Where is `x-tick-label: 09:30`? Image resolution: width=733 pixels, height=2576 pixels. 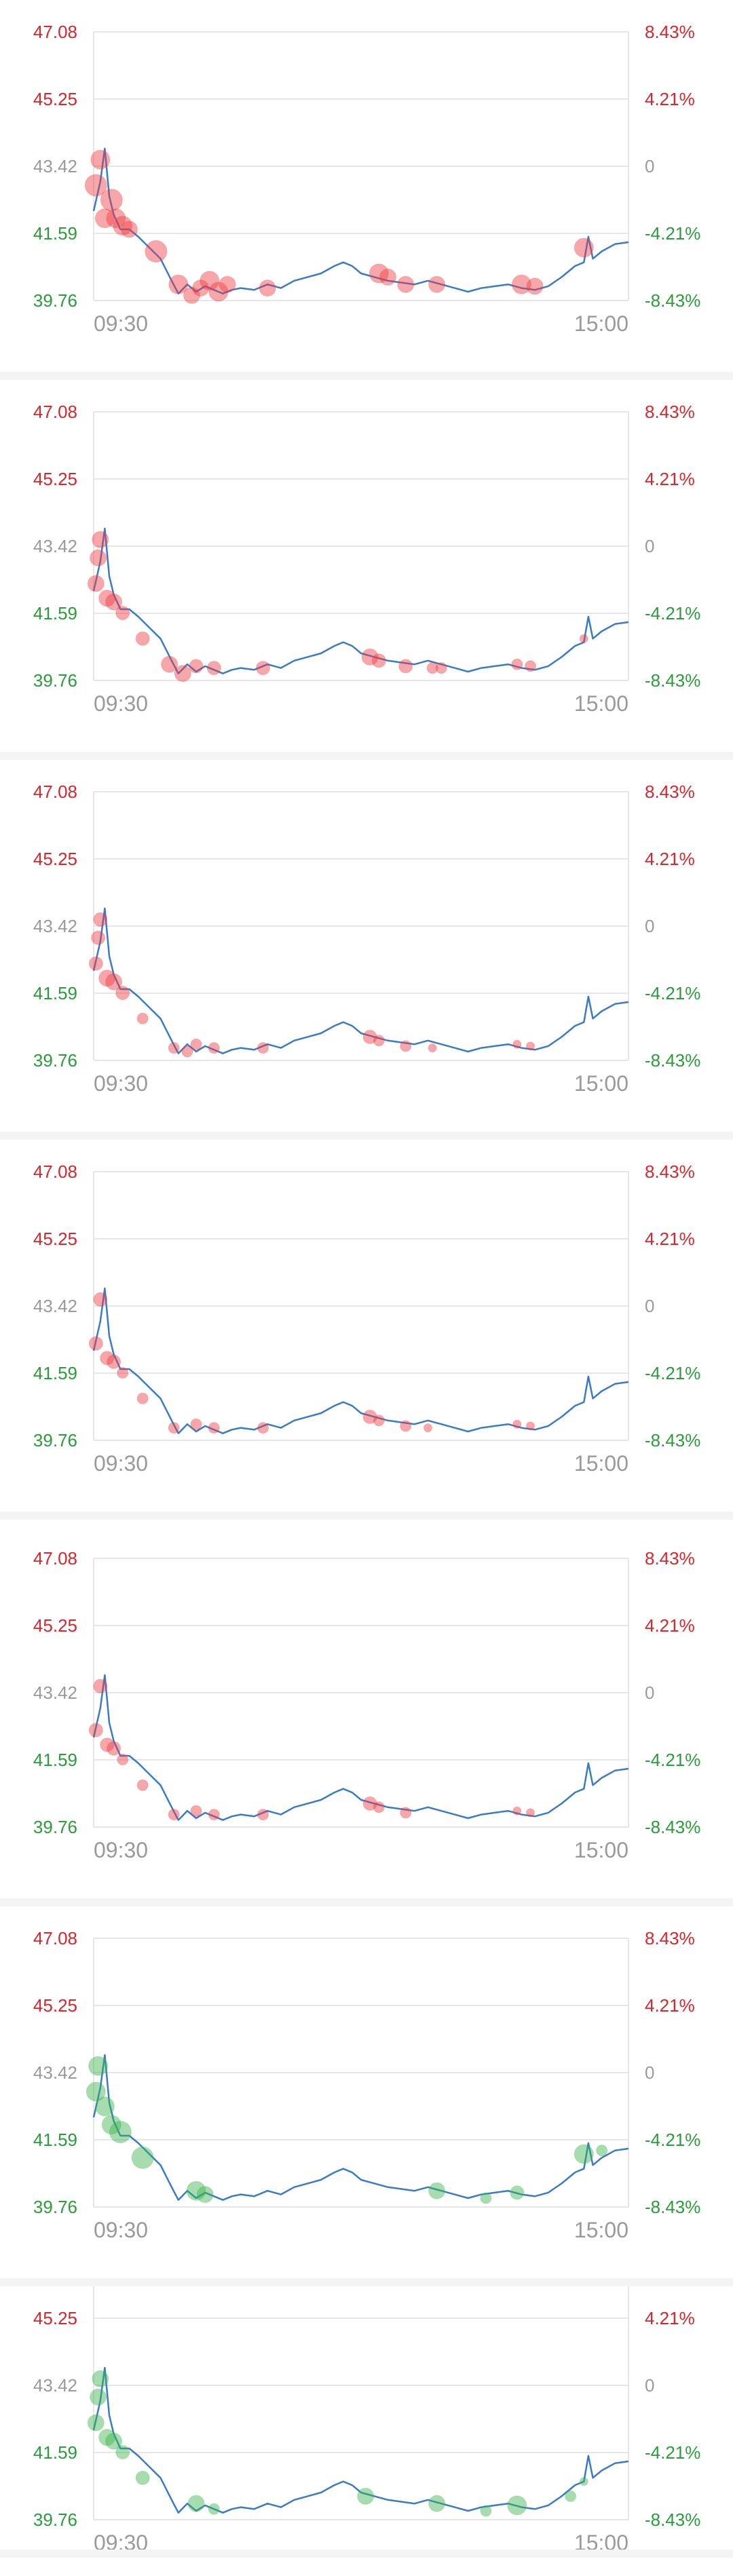
x-tick-label: 09:30 is located at coordinates (121, 1850).